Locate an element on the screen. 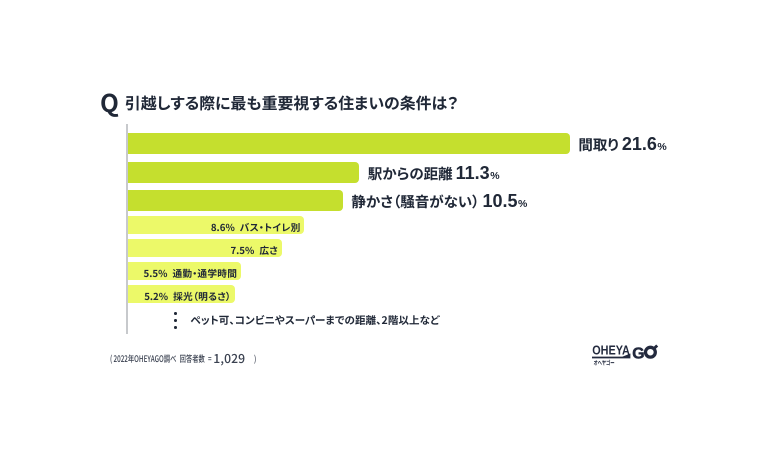 The height and width of the screenshot is (456, 760). footnote-source: ( 2022年OHEYAGO調べ 回答者数 = is located at coordinates (161, 359).